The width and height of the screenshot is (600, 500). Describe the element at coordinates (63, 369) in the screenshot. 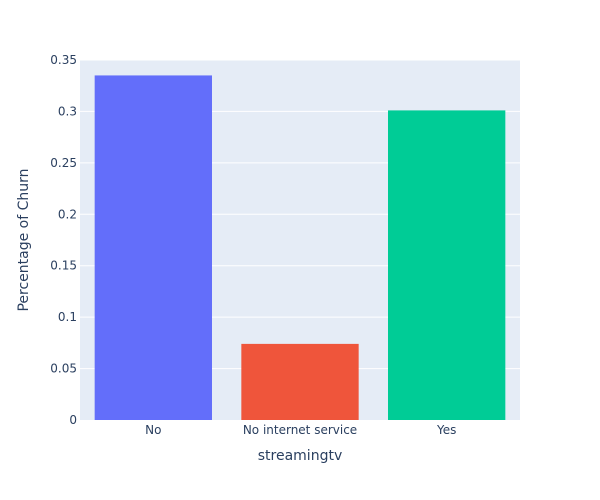

I see `y-tick-label: 0.05` at that location.